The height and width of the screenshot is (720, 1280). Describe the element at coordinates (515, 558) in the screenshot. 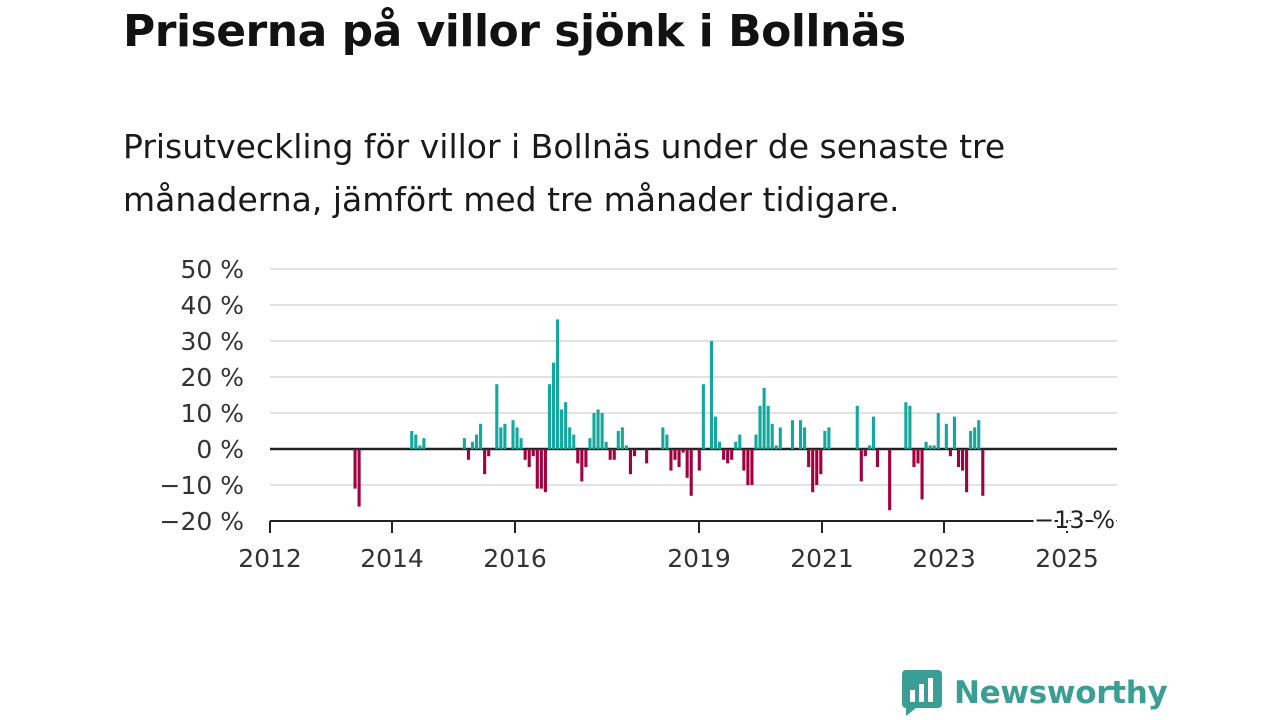

I see `x-tick-label: 2016` at that location.